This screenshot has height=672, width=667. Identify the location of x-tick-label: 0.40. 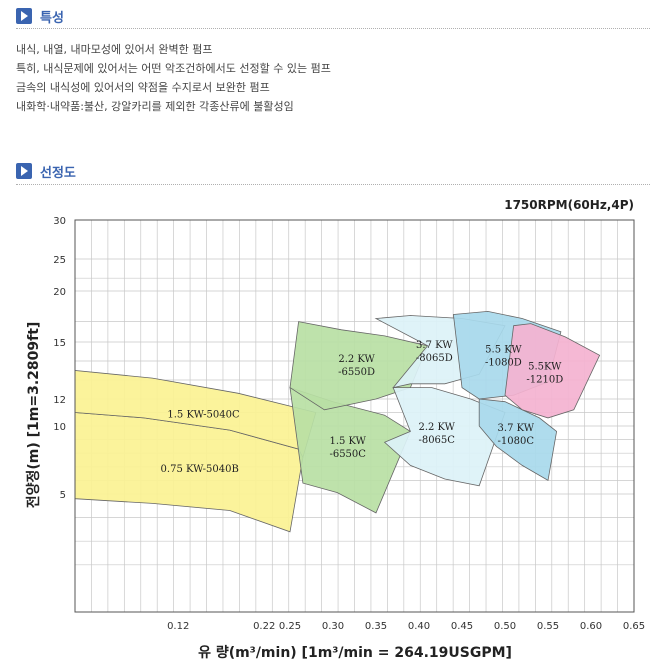
(419, 626).